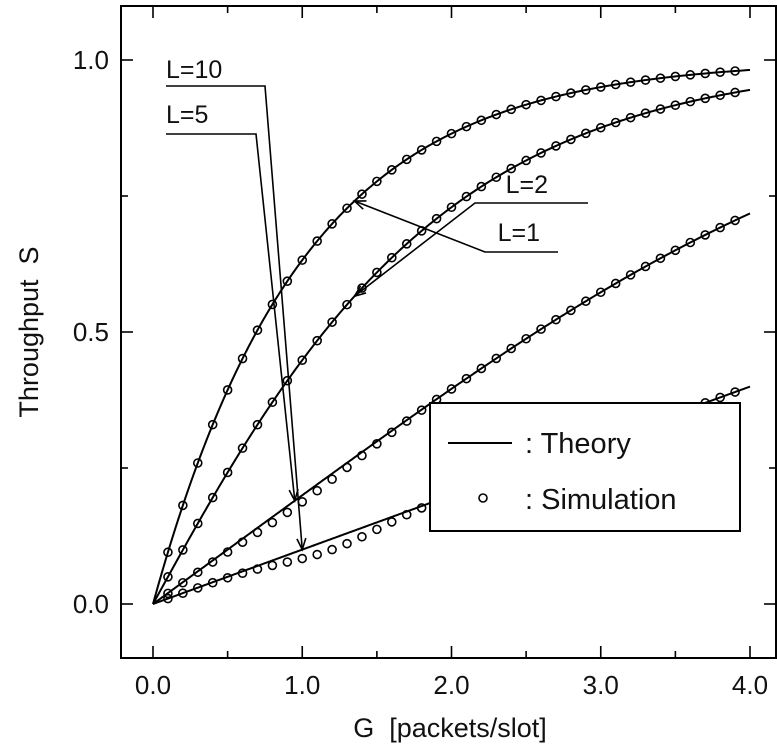 The width and height of the screenshot is (777, 748). I want to click on legend: : Theory : Simulation, so click(585, 467).